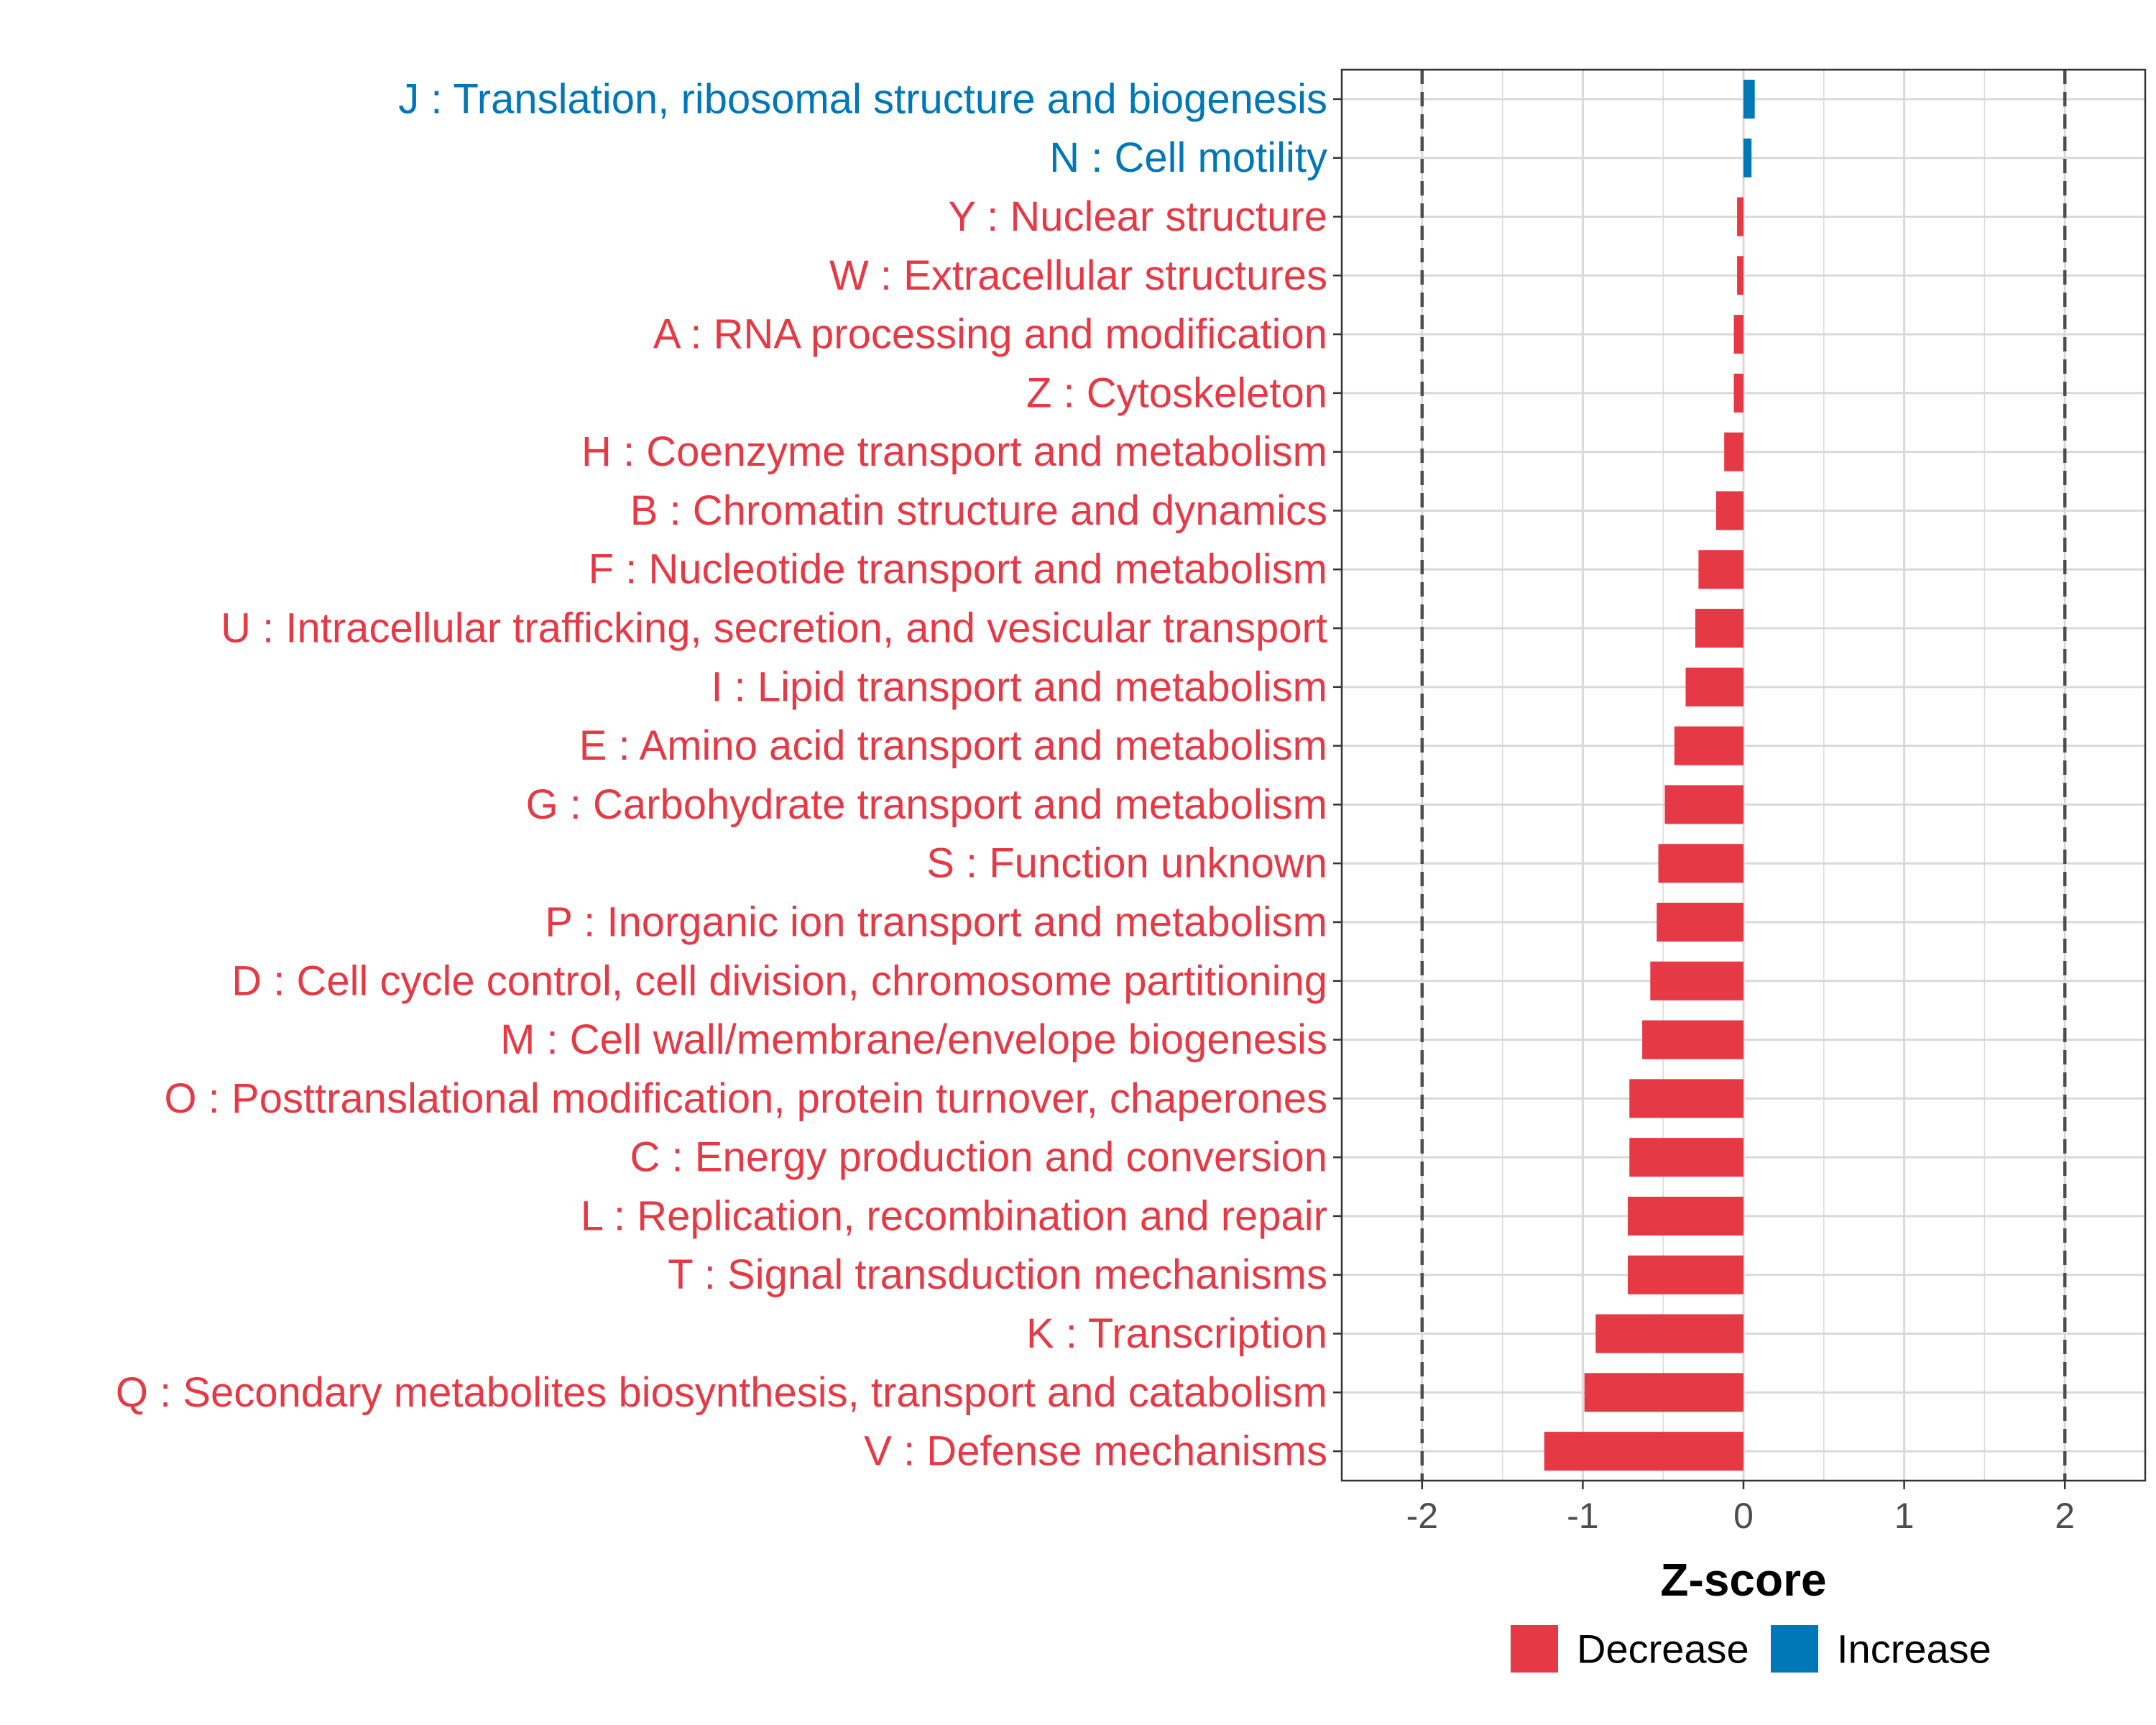 The height and width of the screenshot is (1725, 2156). Describe the element at coordinates (1582, 1516) in the screenshot. I see `x-tick-label: -1` at that location.